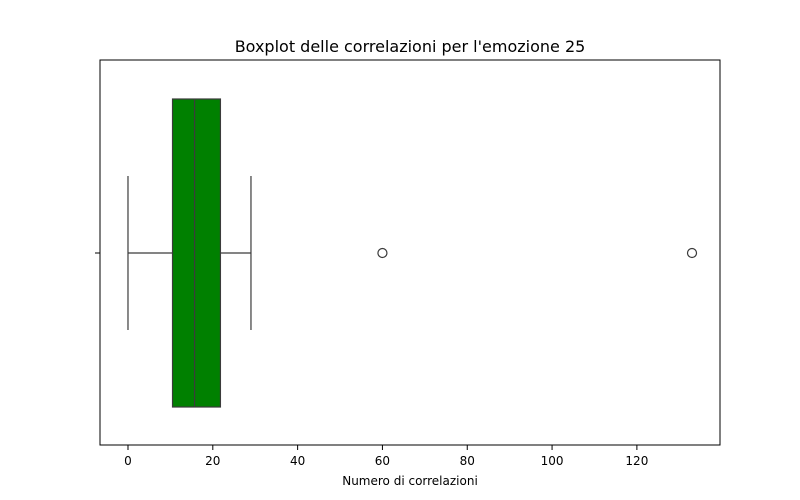 The image size is (800, 500). I want to click on x-tick-label: 100, so click(552, 461).